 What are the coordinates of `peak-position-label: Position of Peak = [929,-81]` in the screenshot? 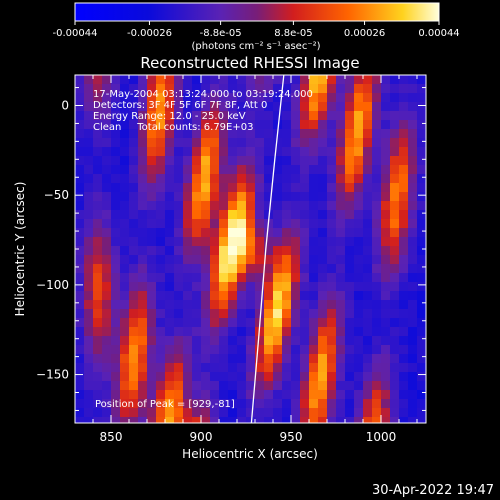 It's located at (165, 404).